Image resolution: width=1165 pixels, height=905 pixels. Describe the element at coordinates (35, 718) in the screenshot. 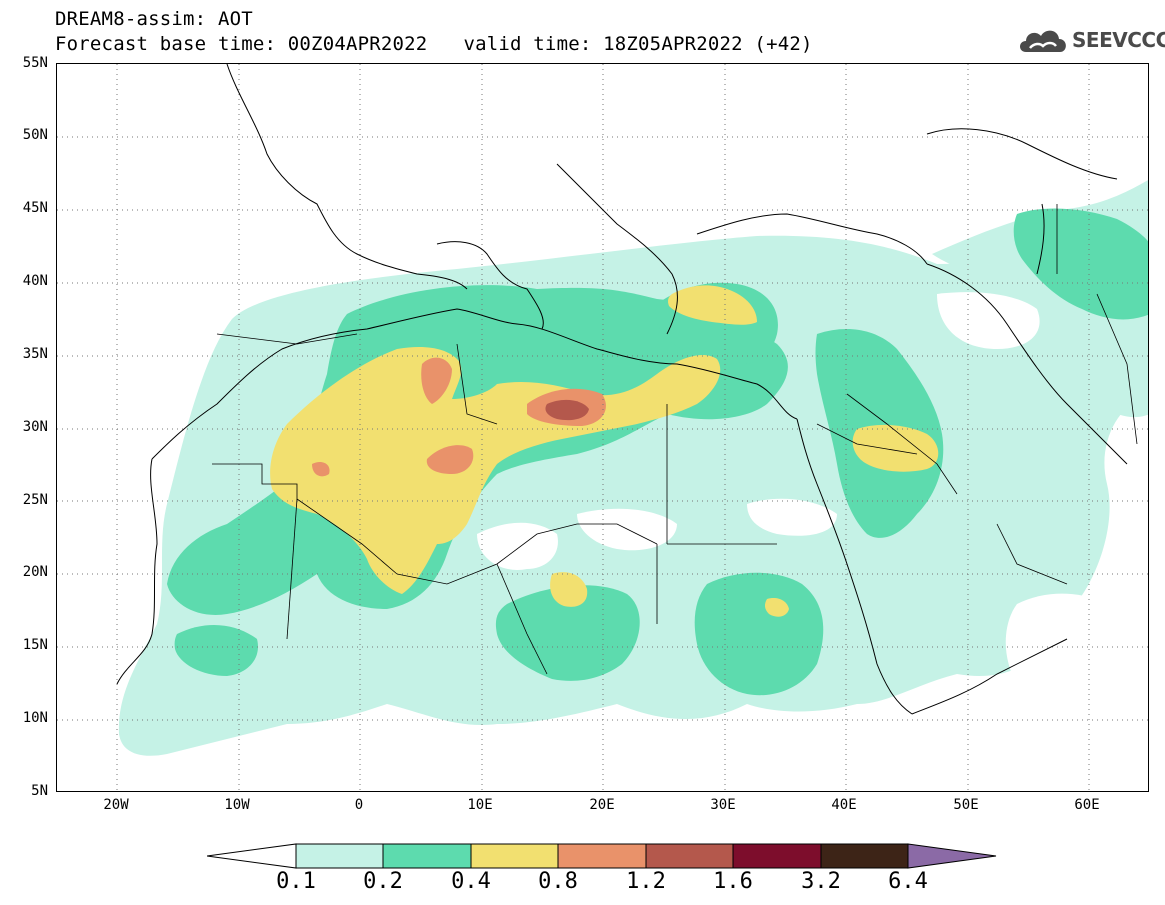

I see `lat-label-10n: 10N` at that location.